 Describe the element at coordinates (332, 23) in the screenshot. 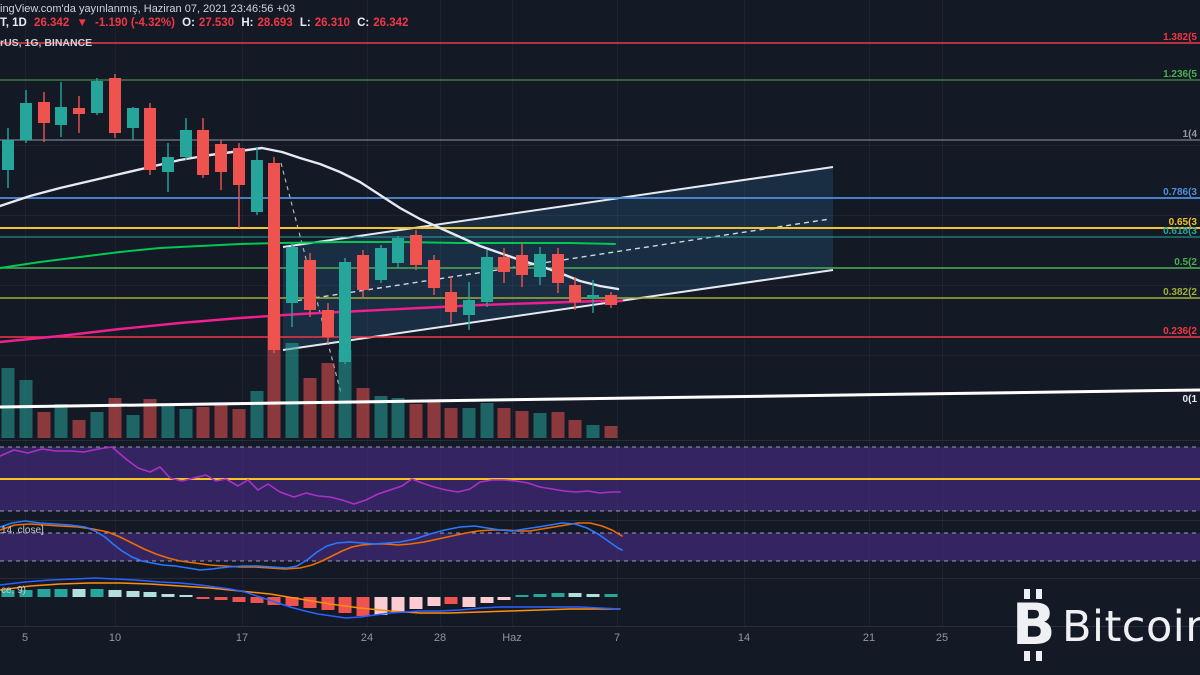

I see `low-value: 26.310` at that location.